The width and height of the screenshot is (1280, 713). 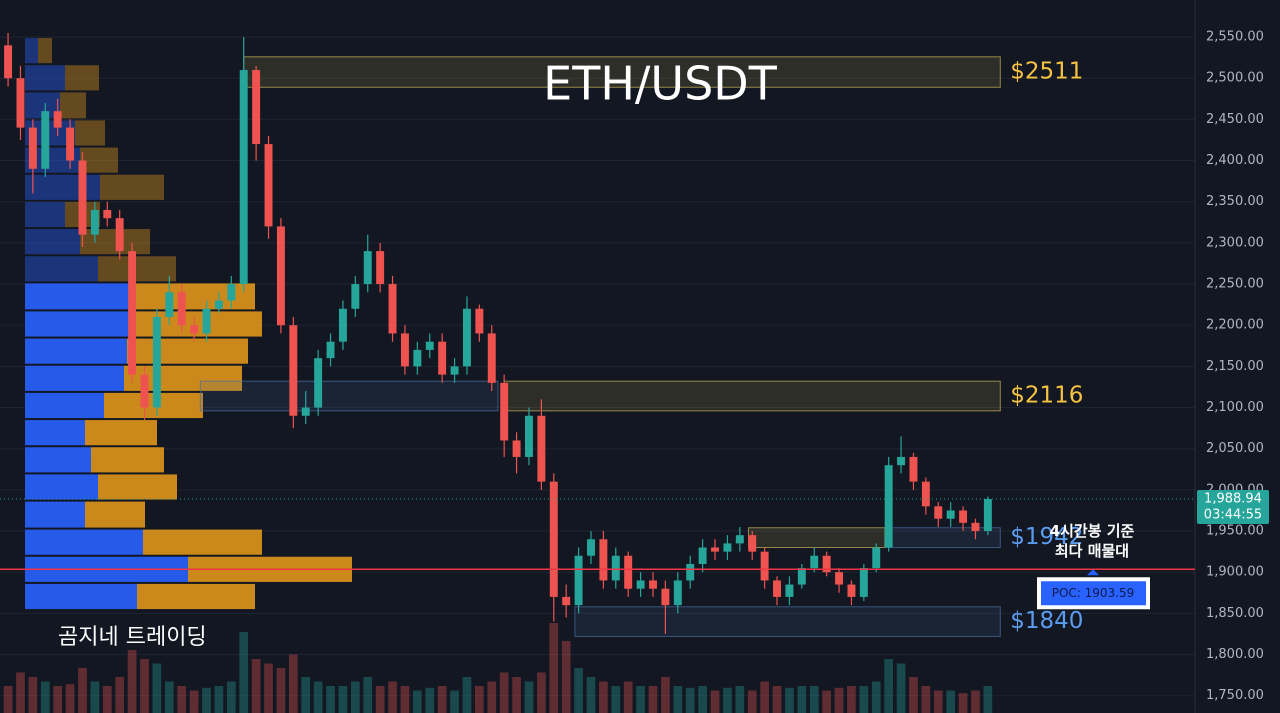 What do you see at coordinates (1092, 551) in the screenshot?
I see `poc-note: 최다 매물대` at bounding box center [1092, 551].